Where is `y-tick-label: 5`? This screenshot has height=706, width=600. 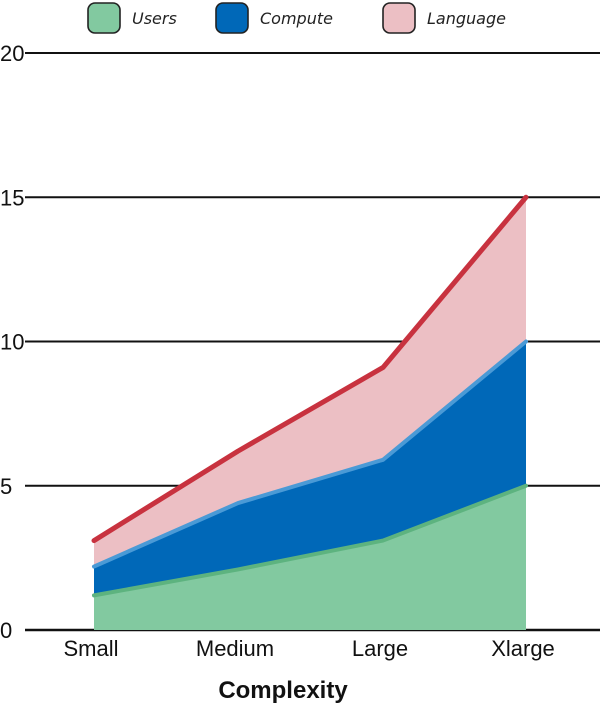
y-tick-label: 5 is located at coordinates (6, 486).